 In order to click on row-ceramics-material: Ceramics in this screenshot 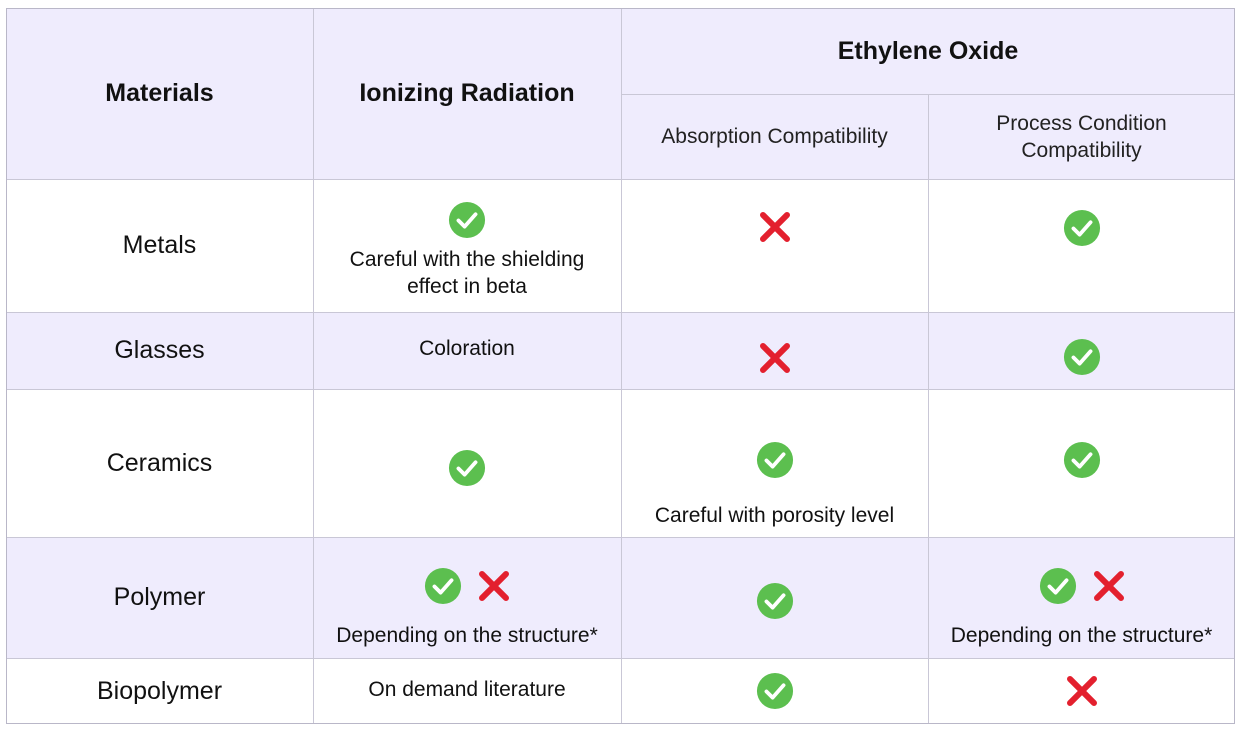, I will do `click(159, 463)`.